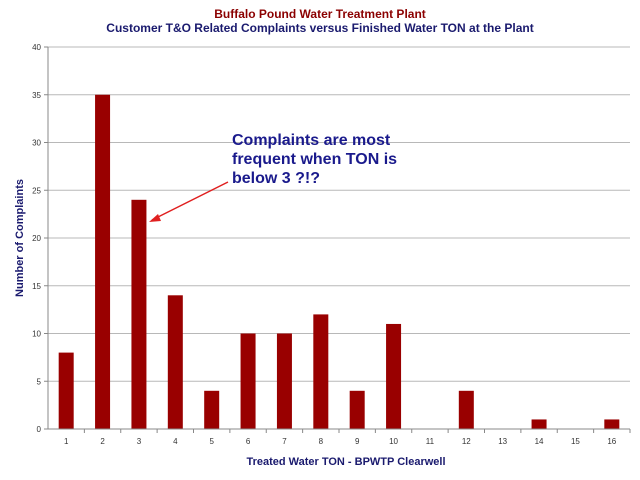 The height and width of the screenshot is (480, 640). What do you see at coordinates (357, 441) in the screenshot?
I see `x-tick-label: 9` at bounding box center [357, 441].